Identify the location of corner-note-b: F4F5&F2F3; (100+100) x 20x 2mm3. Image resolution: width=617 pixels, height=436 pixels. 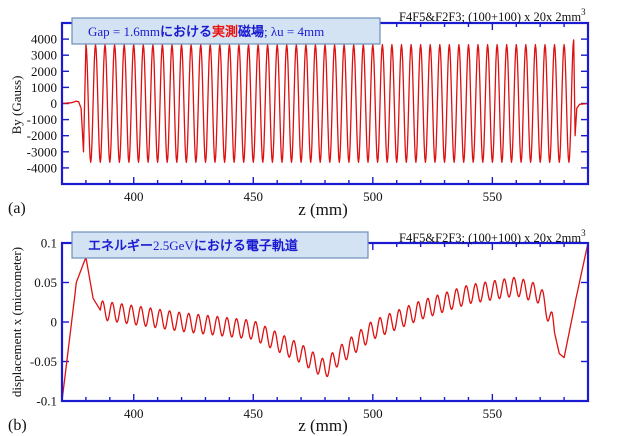
(492, 236).